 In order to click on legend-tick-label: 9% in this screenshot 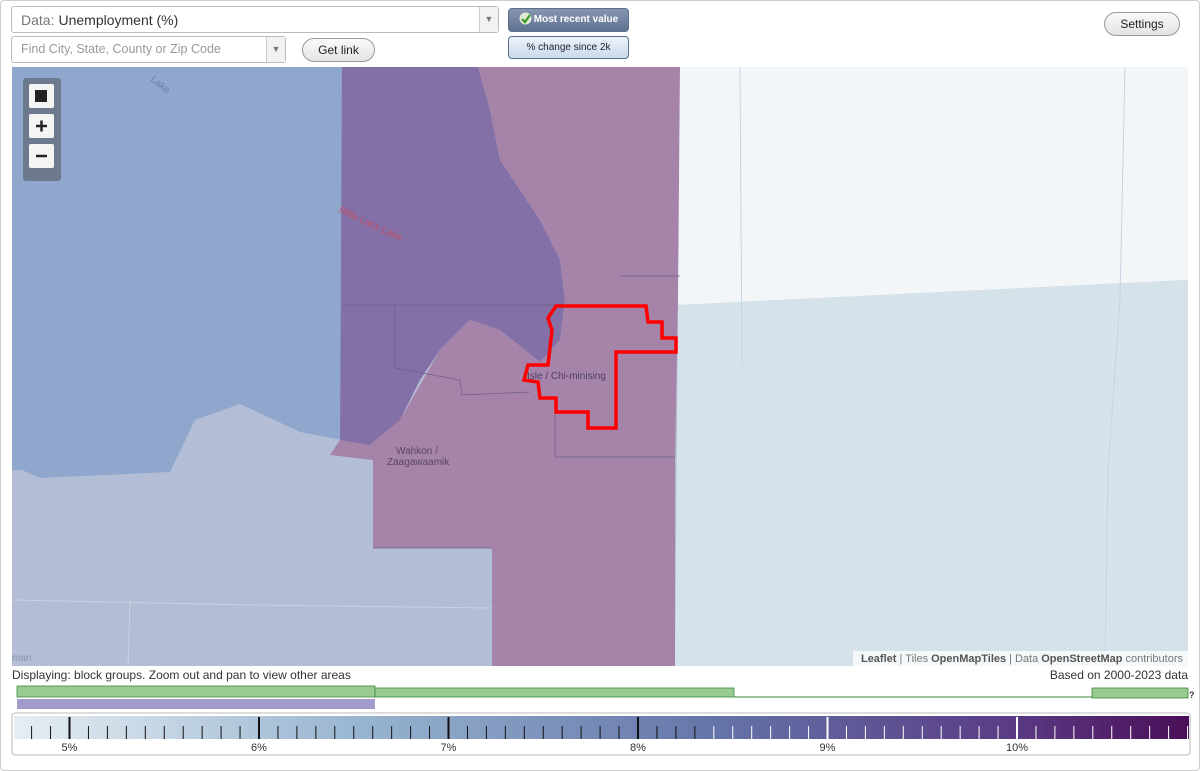, I will do `click(828, 748)`.